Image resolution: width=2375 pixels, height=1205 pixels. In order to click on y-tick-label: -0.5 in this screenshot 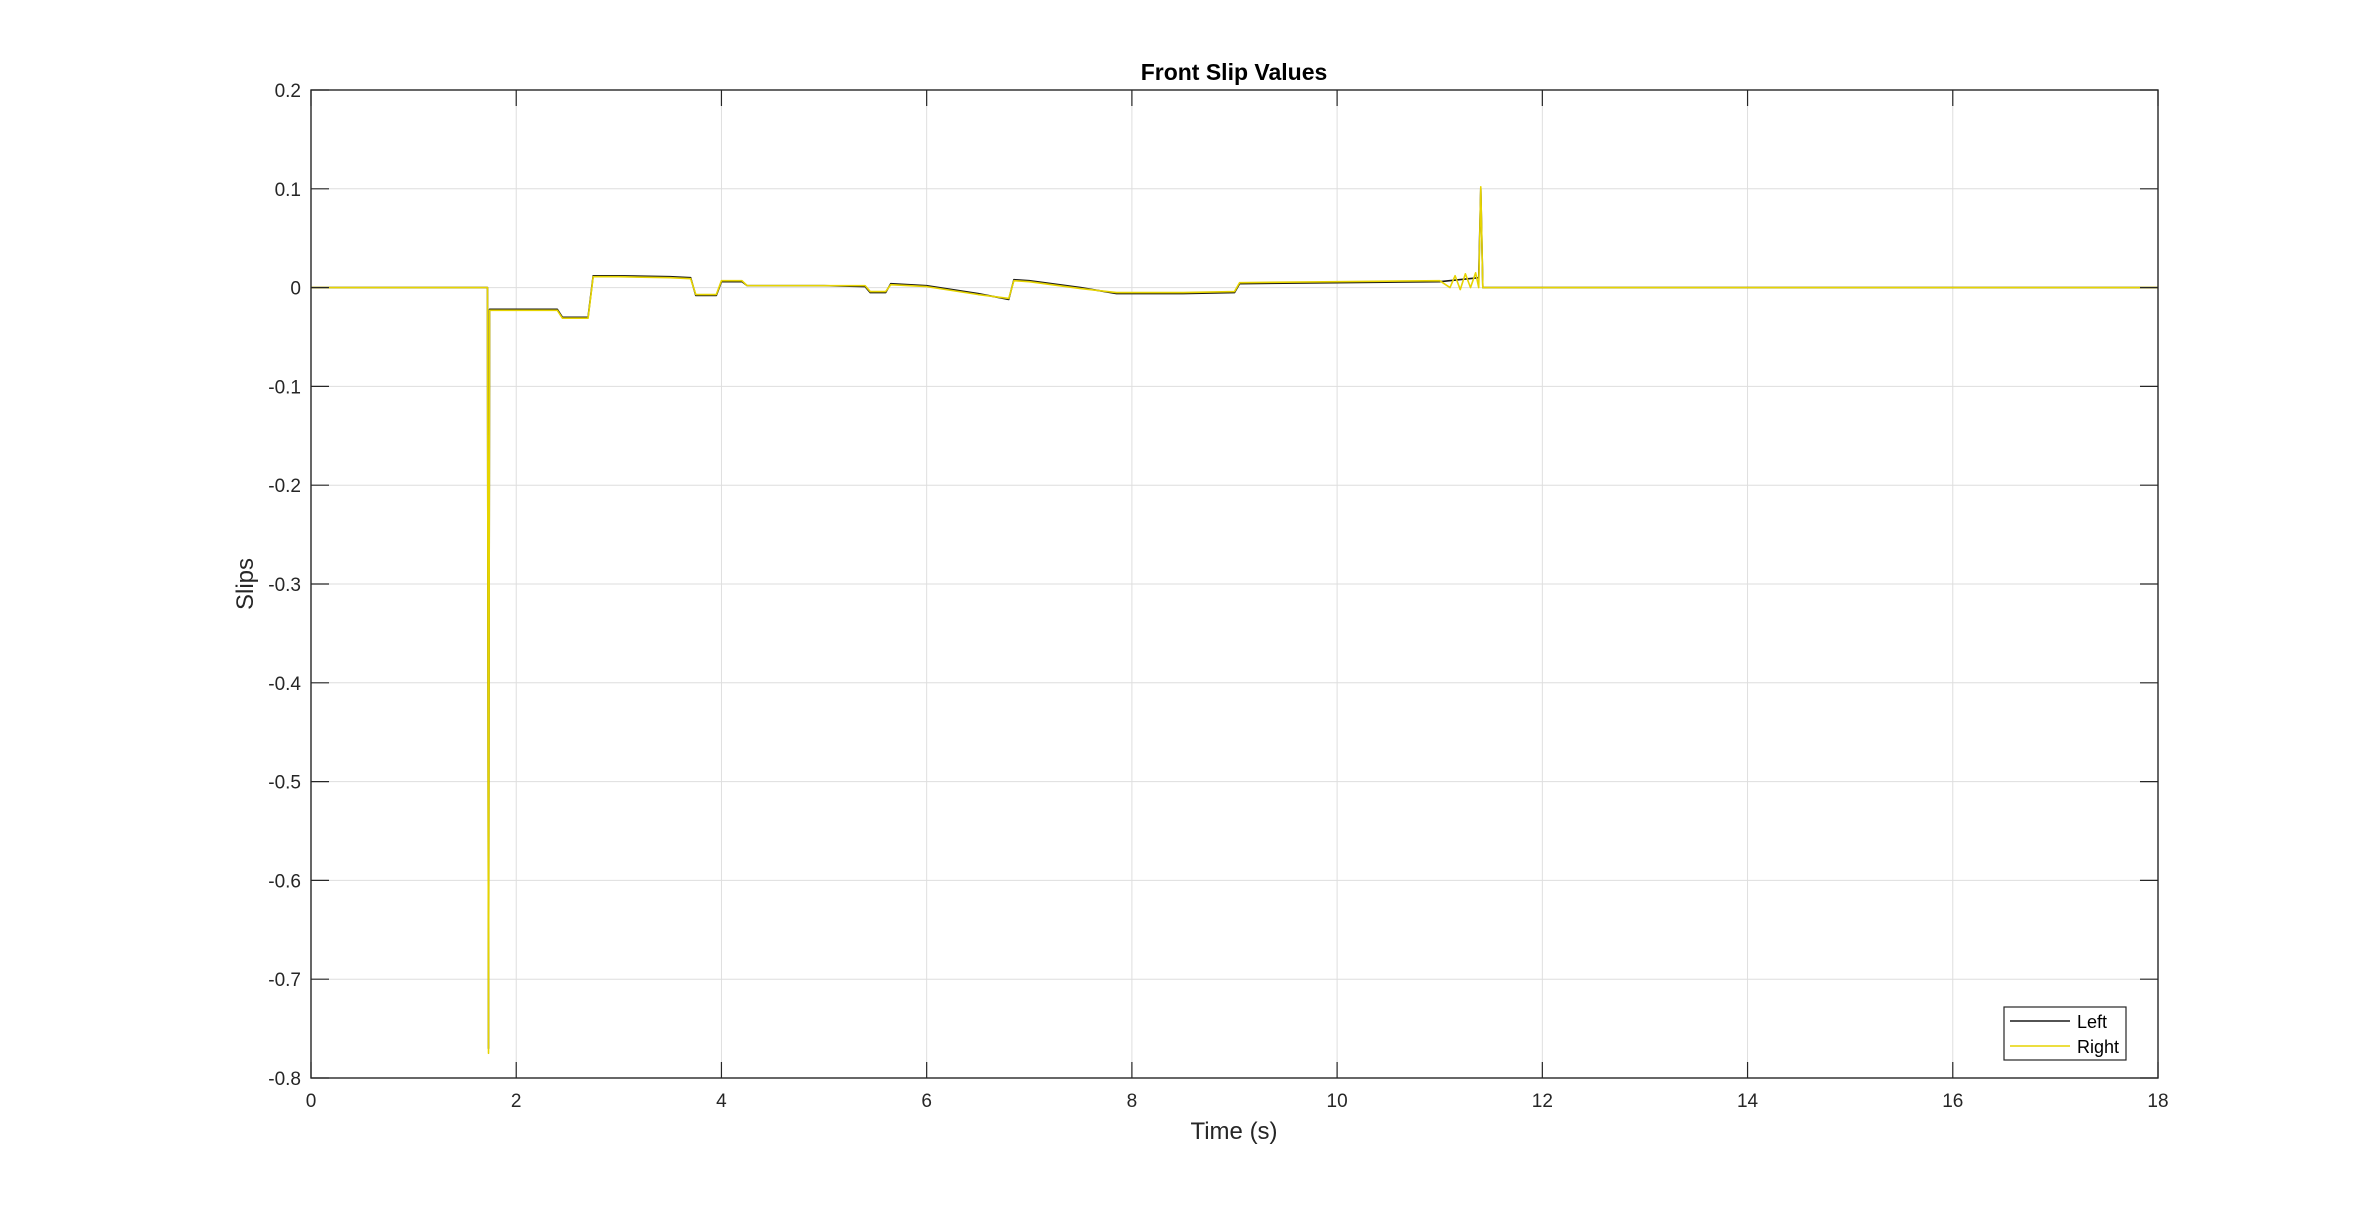, I will do `click(284, 783)`.